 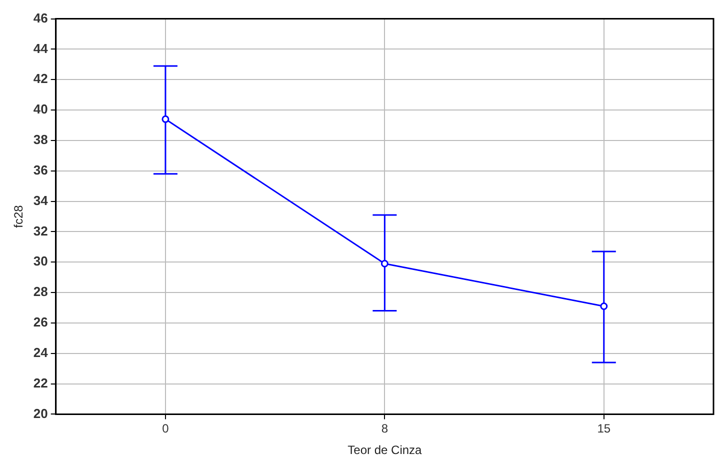 What do you see at coordinates (40, 230) in the screenshot?
I see `y-tick-label: 32` at bounding box center [40, 230].